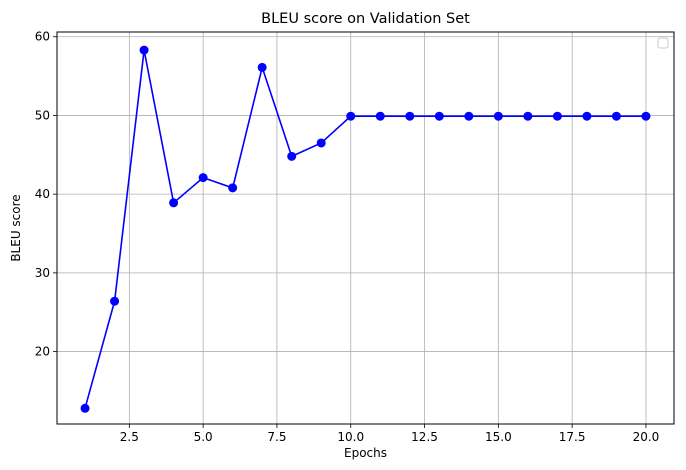 Image resolution: width=686 pixels, height=470 pixels. What do you see at coordinates (365, 453) in the screenshot?
I see `x-axis-label: Epochs` at bounding box center [365, 453].